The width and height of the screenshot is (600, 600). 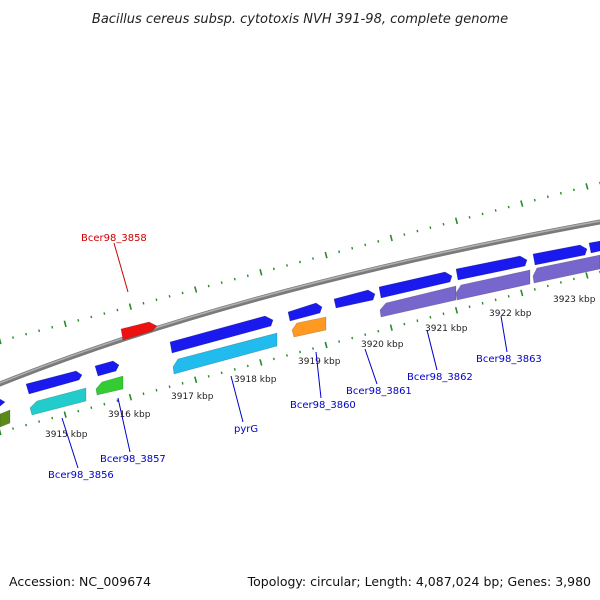 I want to click on tick-label: 3923 kbp, so click(x=574, y=300).